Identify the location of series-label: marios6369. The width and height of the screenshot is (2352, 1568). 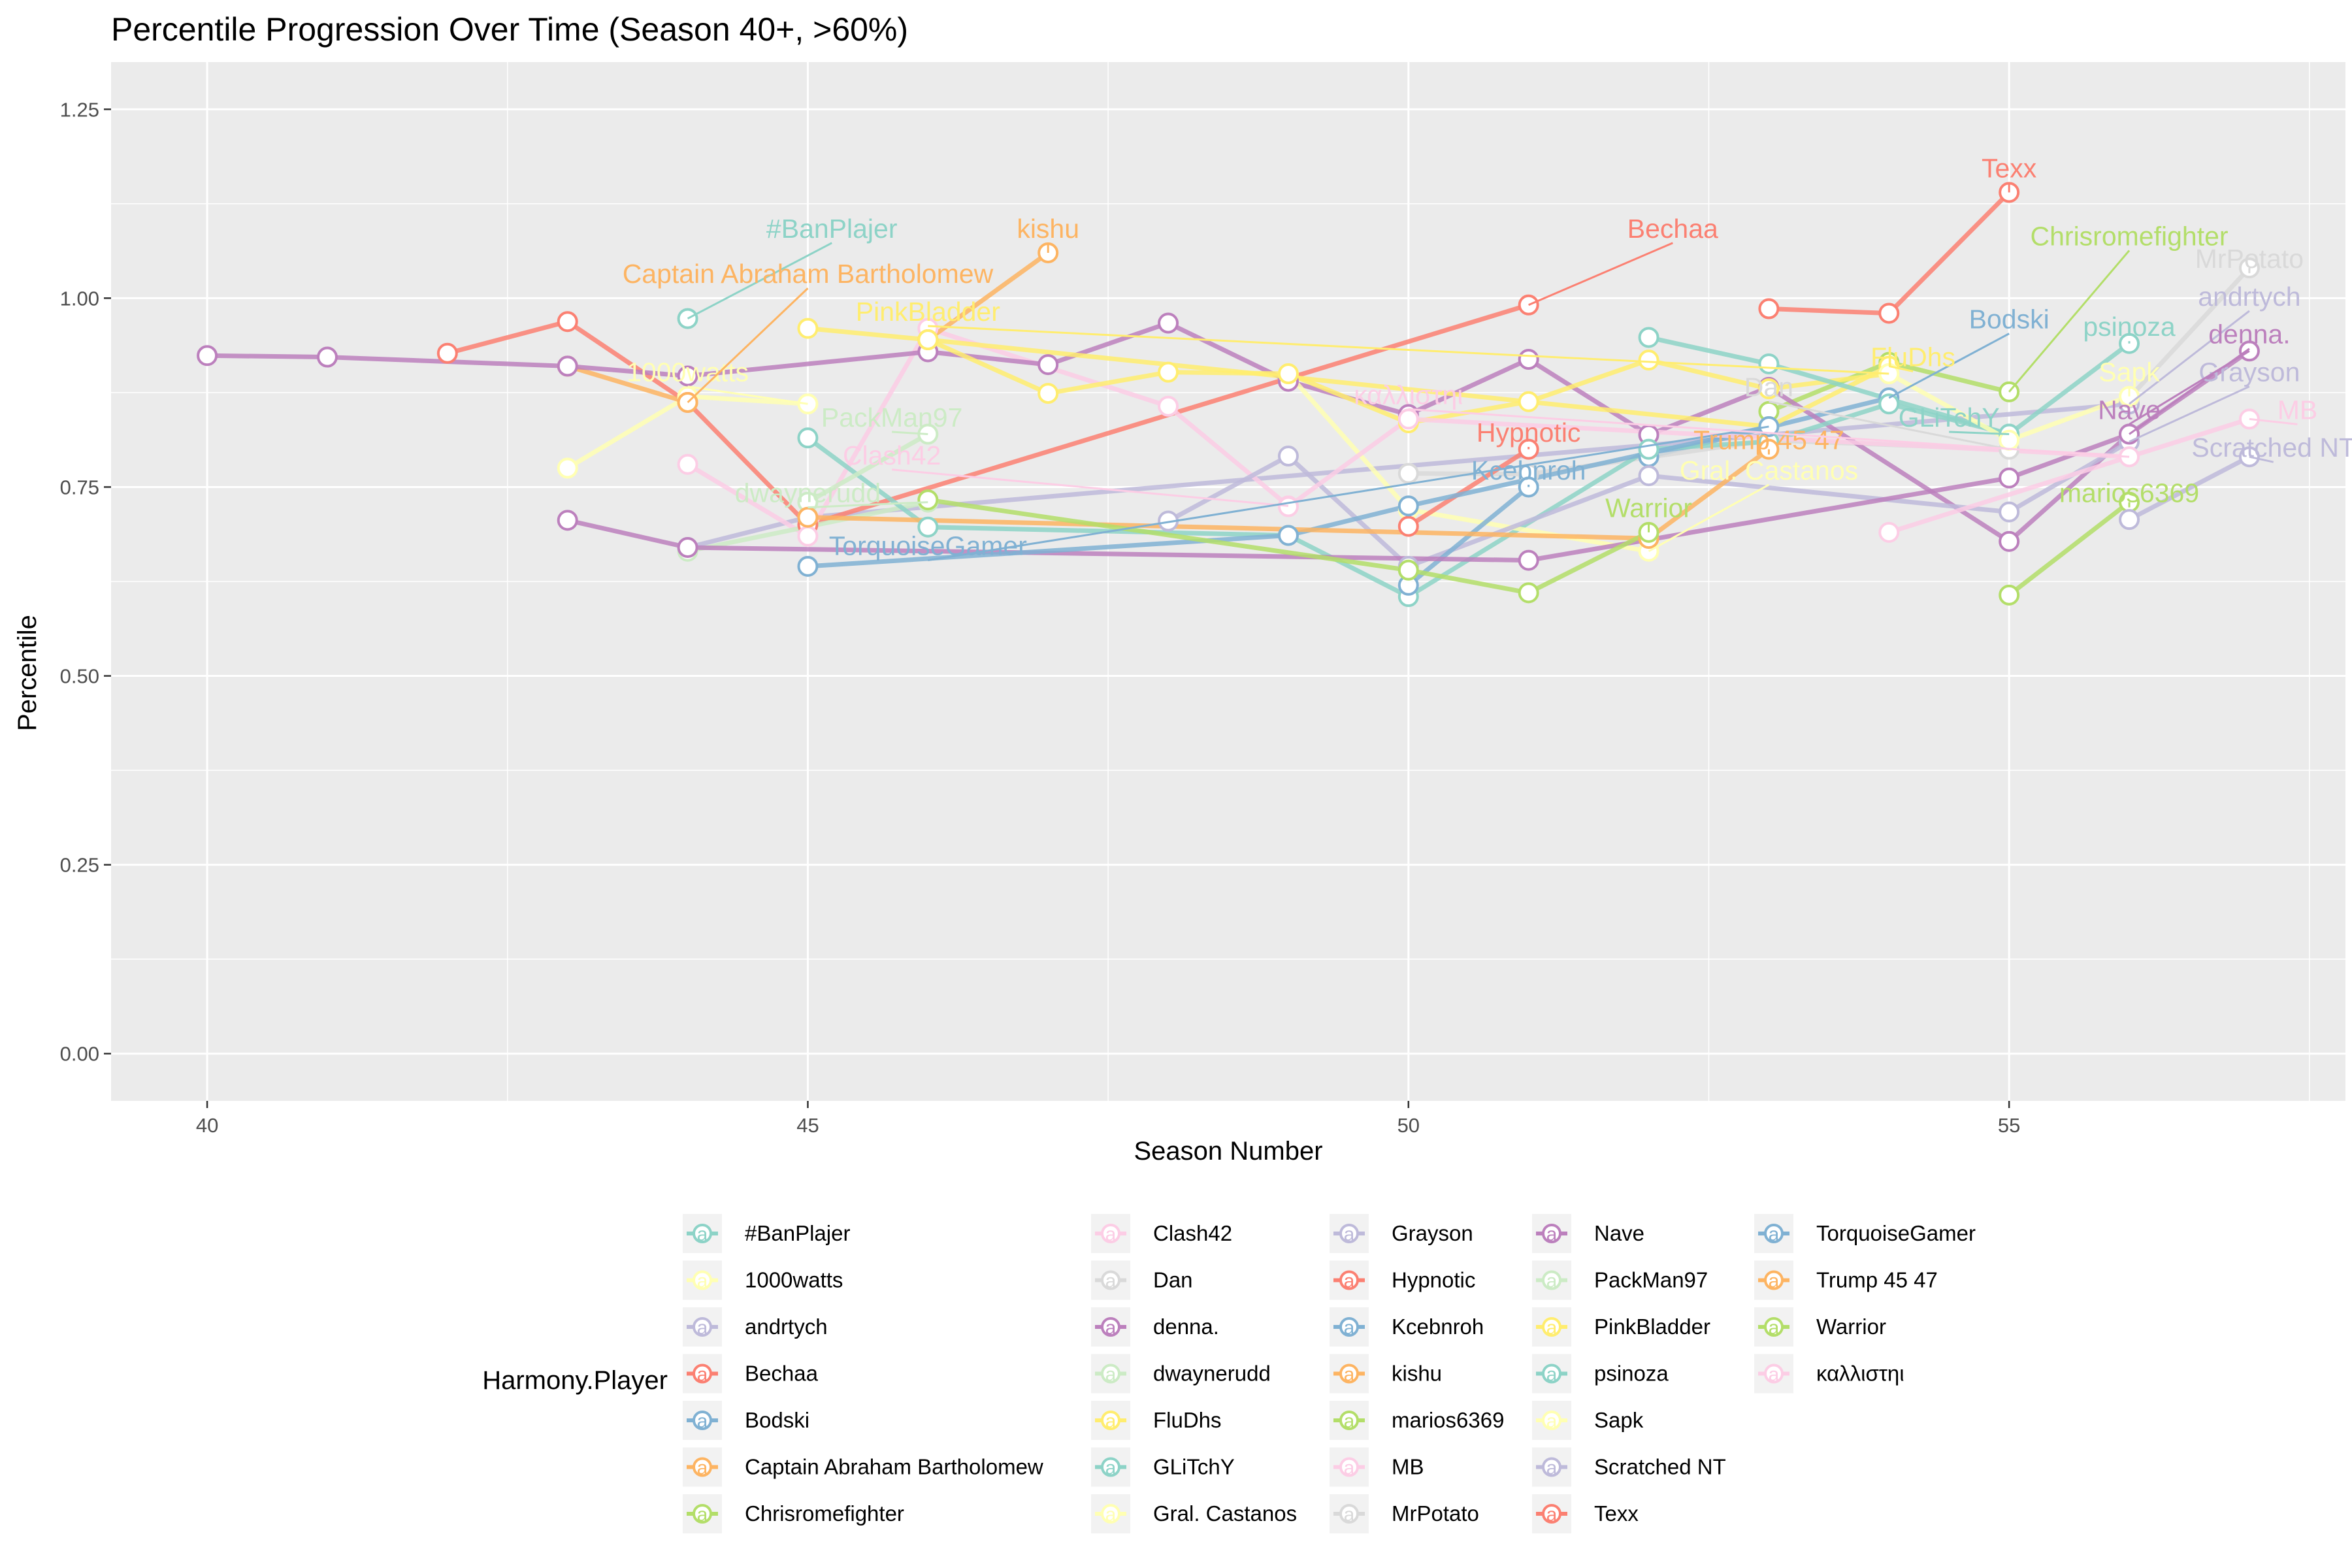
(2129, 493).